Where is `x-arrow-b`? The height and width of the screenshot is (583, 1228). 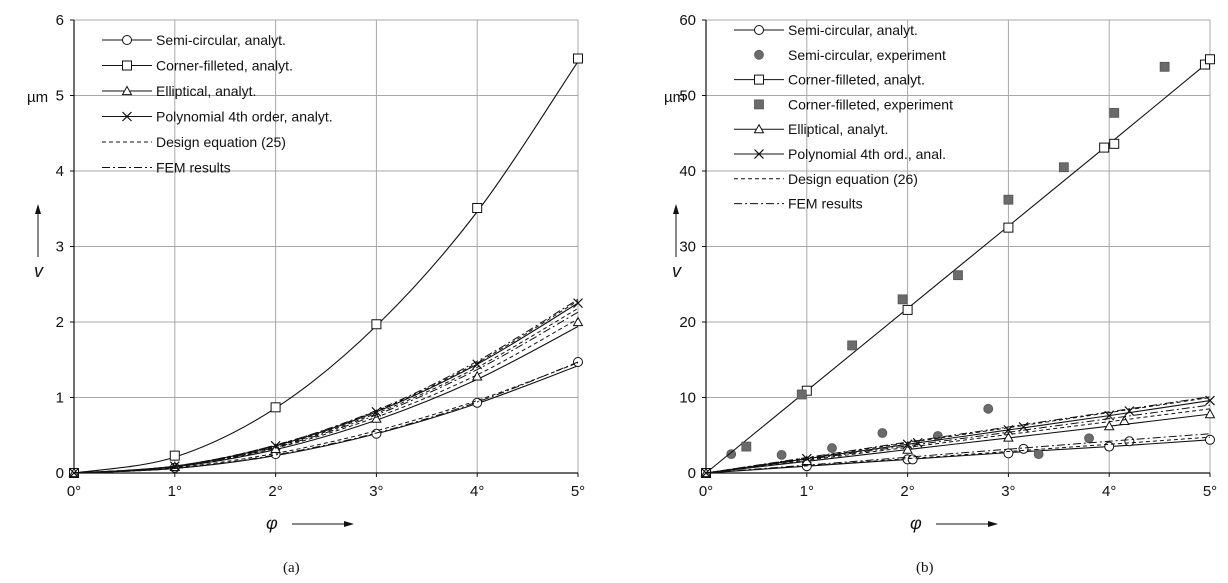
x-arrow-b is located at coordinates (967, 524).